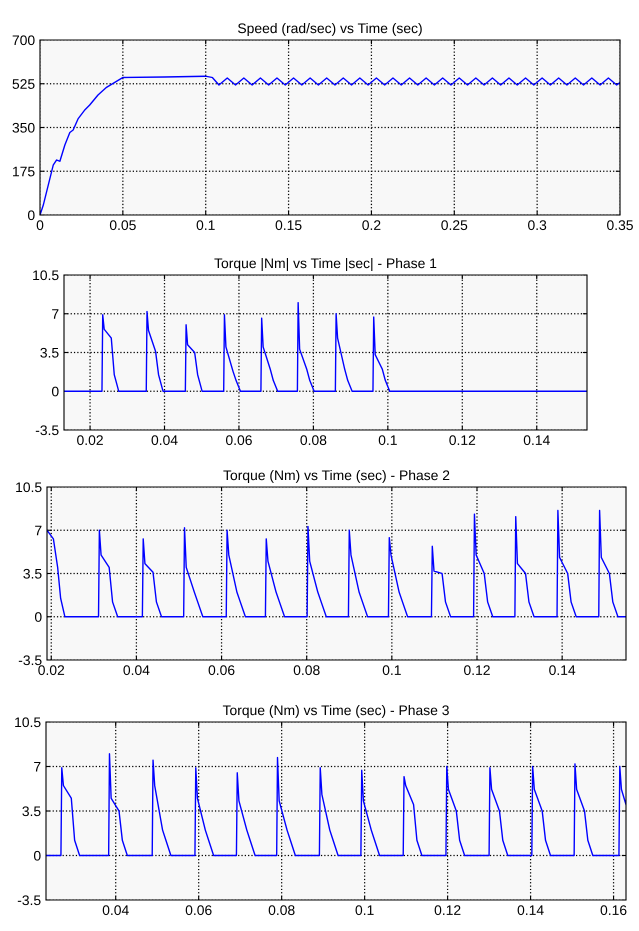 The image size is (639, 931). I want to click on x-tick-label: 0.16, so click(613, 910).